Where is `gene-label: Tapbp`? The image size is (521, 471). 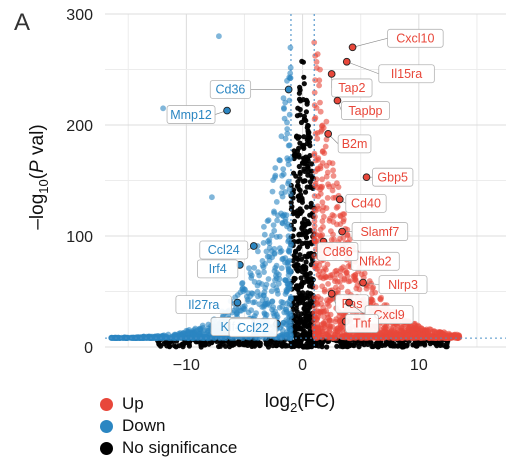 gene-label: Tapbp is located at coordinates (365, 111).